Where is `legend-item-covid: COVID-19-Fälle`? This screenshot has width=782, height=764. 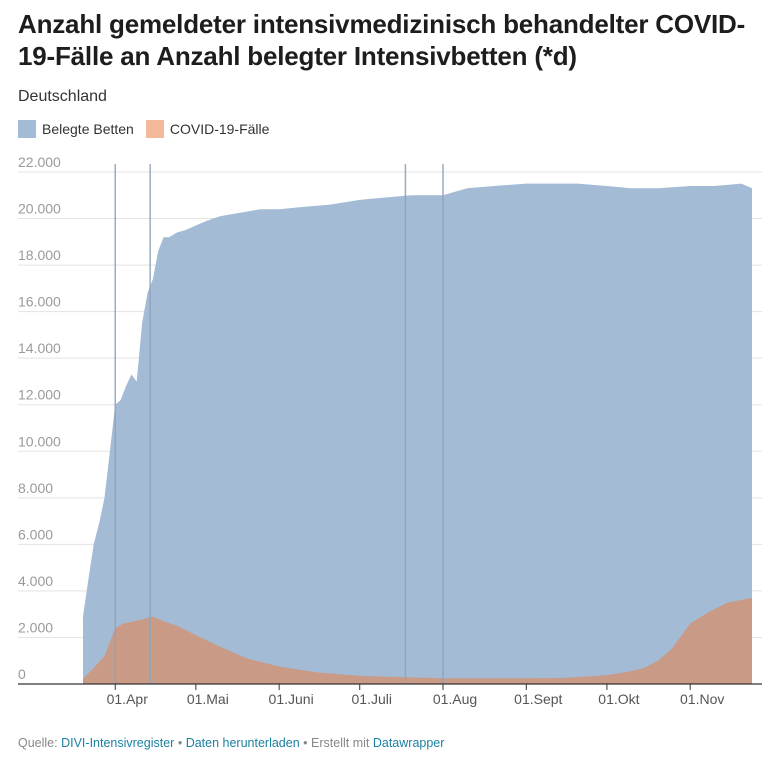 legend-item-covid: COVID-19-Fälle is located at coordinates (207, 129).